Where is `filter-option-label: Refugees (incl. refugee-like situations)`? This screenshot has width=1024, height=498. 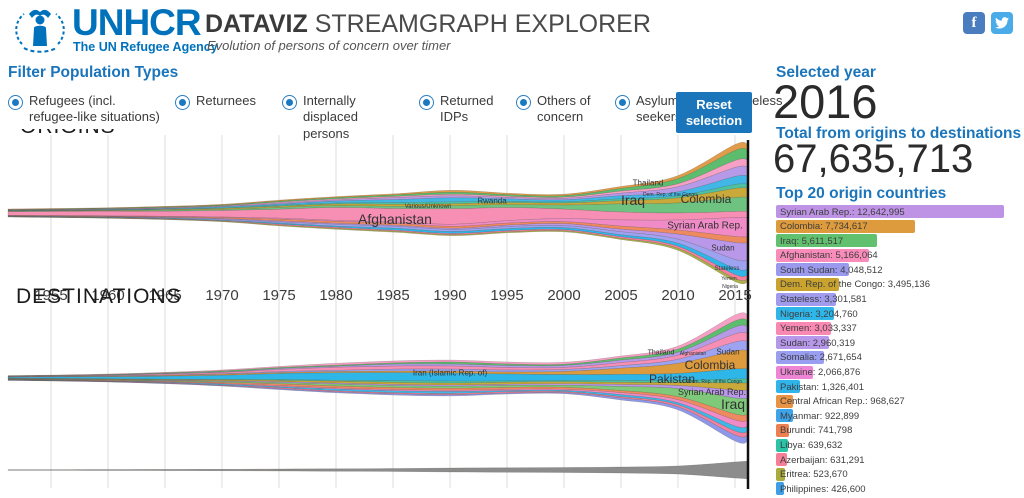
filter-option-label: Refugees (incl. refugee-like situations) is located at coordinates (94, 109).